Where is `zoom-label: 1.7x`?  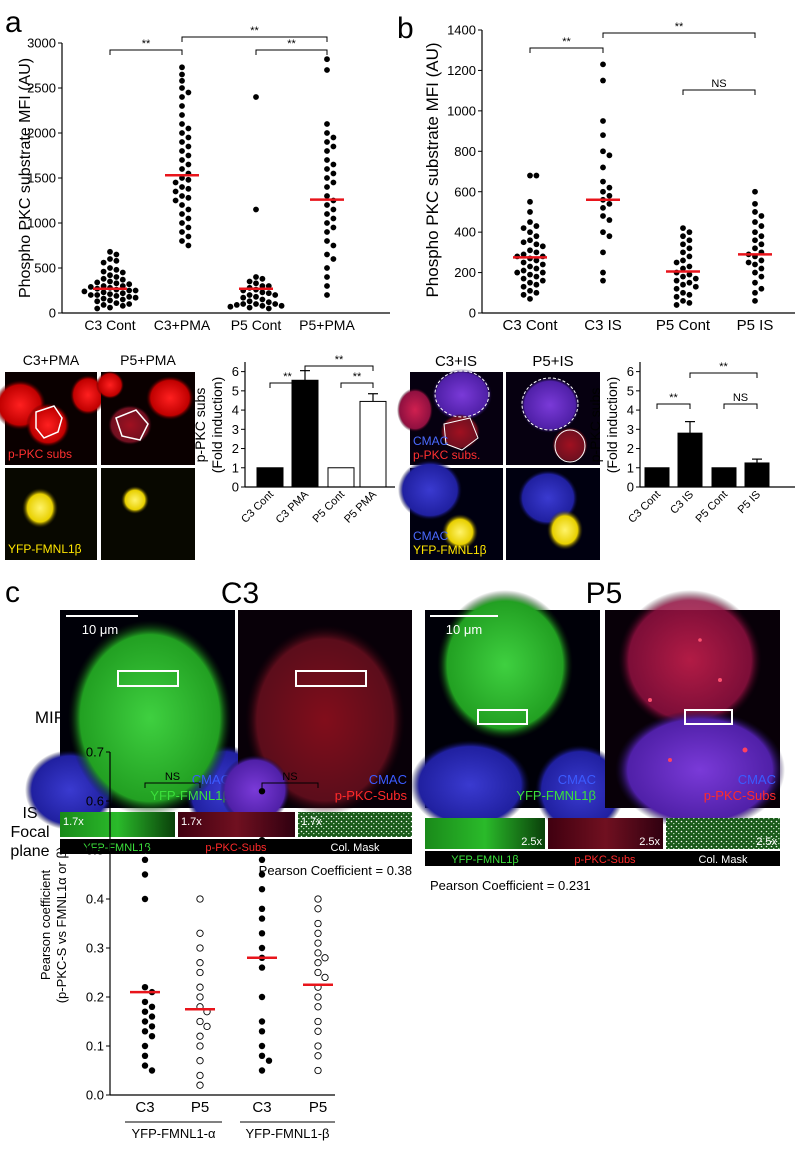
zoom-label: 1.7x is located at coordinates (311, 822).